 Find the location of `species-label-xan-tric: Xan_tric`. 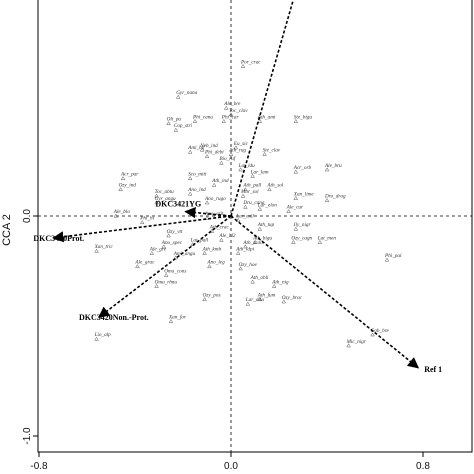

species-label-xan-tric: Xan_tric is located at coordinates (104, 247).